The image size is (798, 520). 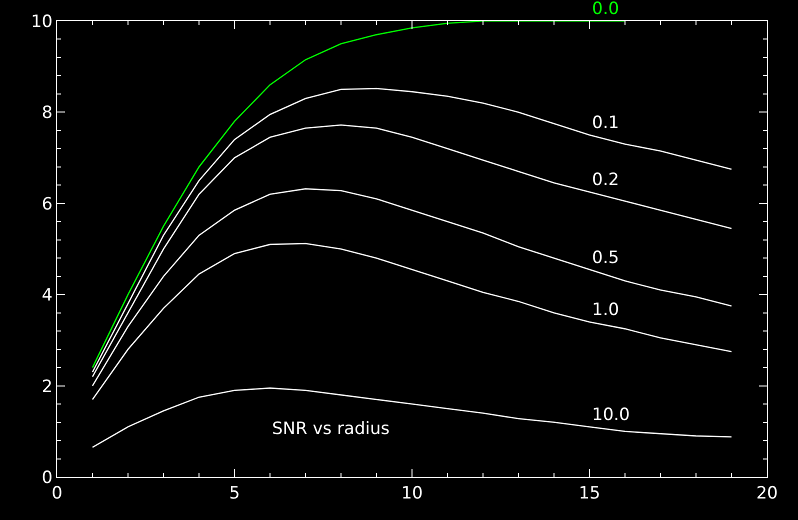 What do you see at coordinates (606, 123) in the screenshot?
I see `series-label: 0.1` at bounding box center [606, 123].